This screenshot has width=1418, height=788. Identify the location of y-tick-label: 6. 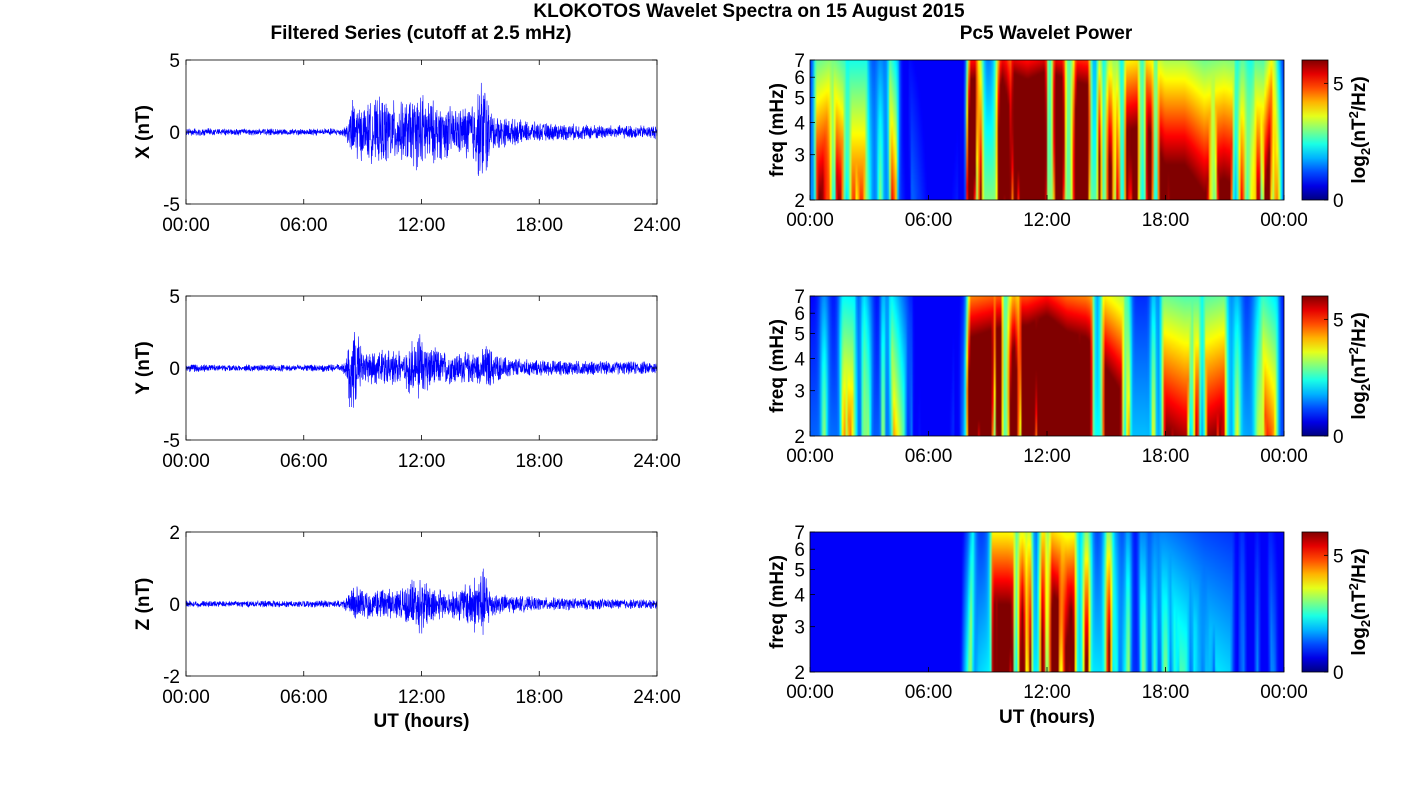
(799, 550).